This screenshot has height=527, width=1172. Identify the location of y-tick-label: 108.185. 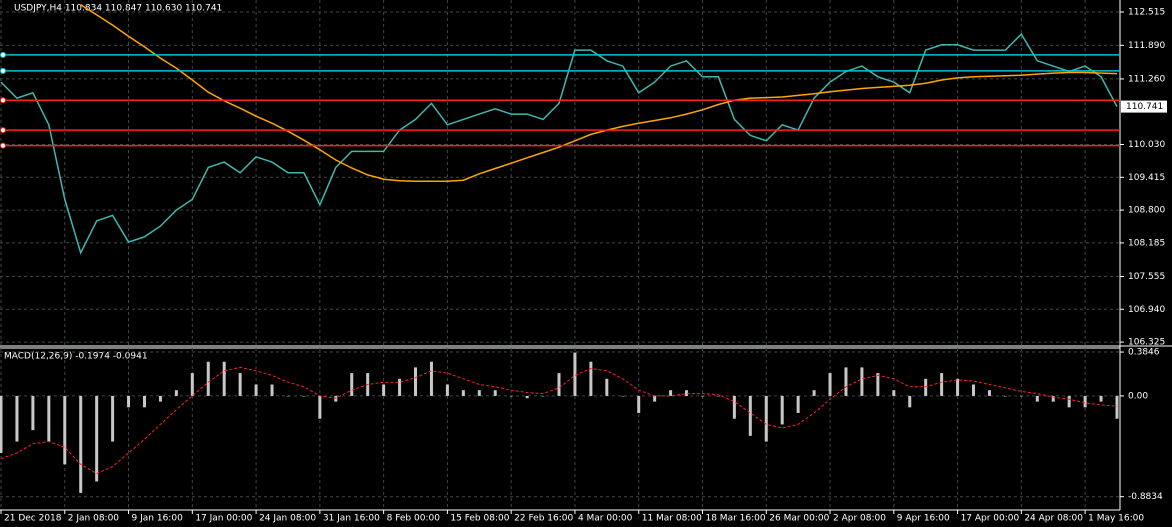
(1146, 243).